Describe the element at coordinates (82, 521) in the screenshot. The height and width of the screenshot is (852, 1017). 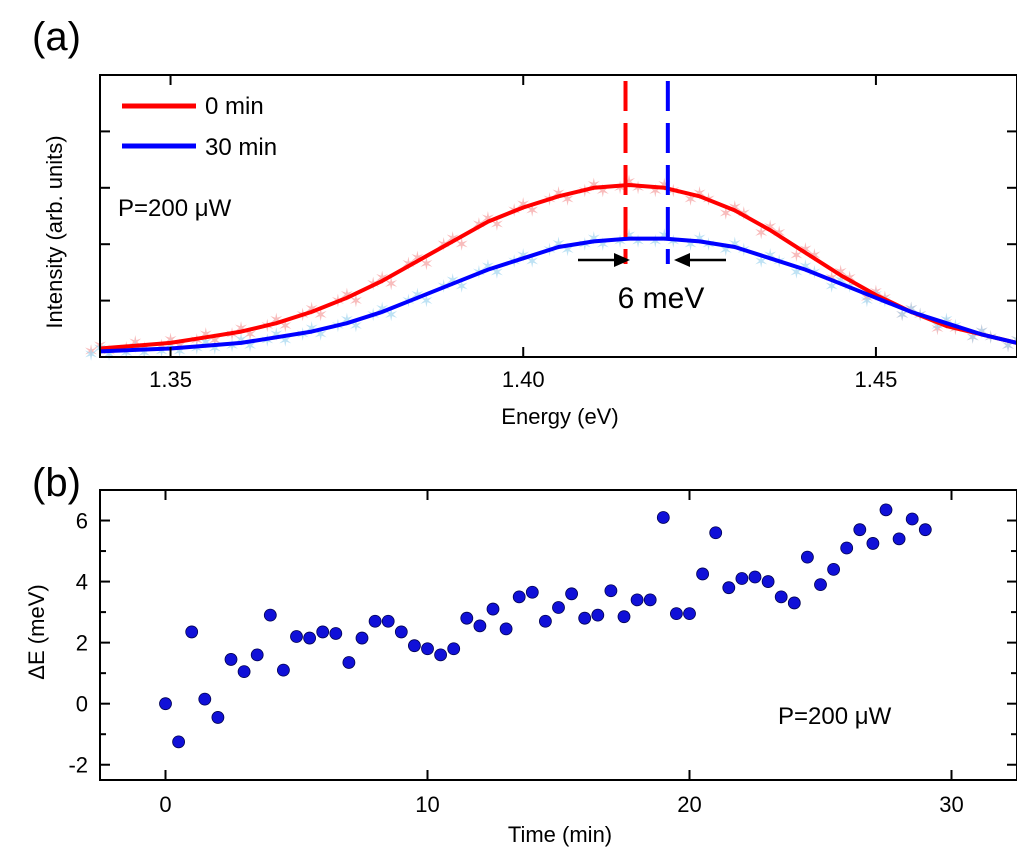
I see `y-tick-label-b-4: 6` at that location.